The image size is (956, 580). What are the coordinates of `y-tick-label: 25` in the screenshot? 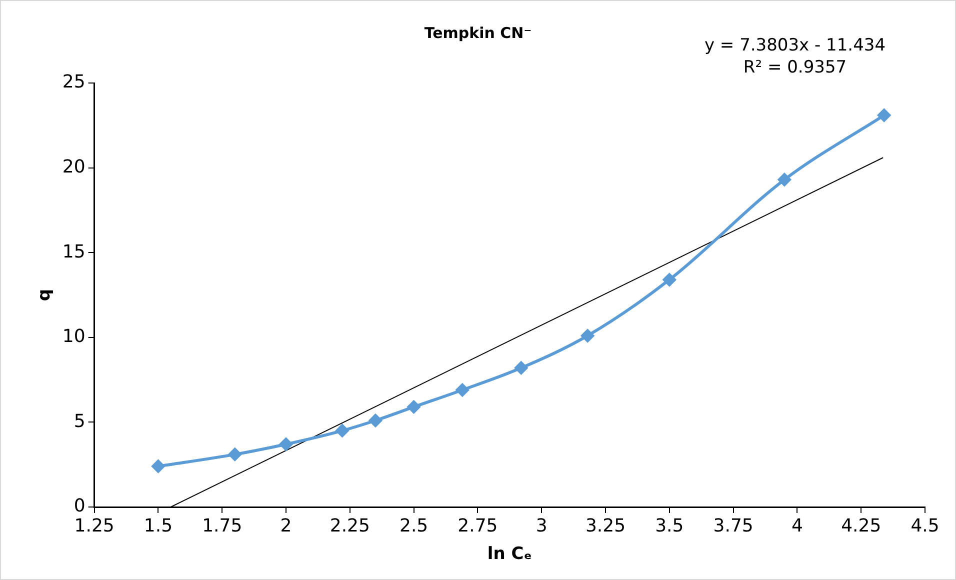 It's located at (74, 82).